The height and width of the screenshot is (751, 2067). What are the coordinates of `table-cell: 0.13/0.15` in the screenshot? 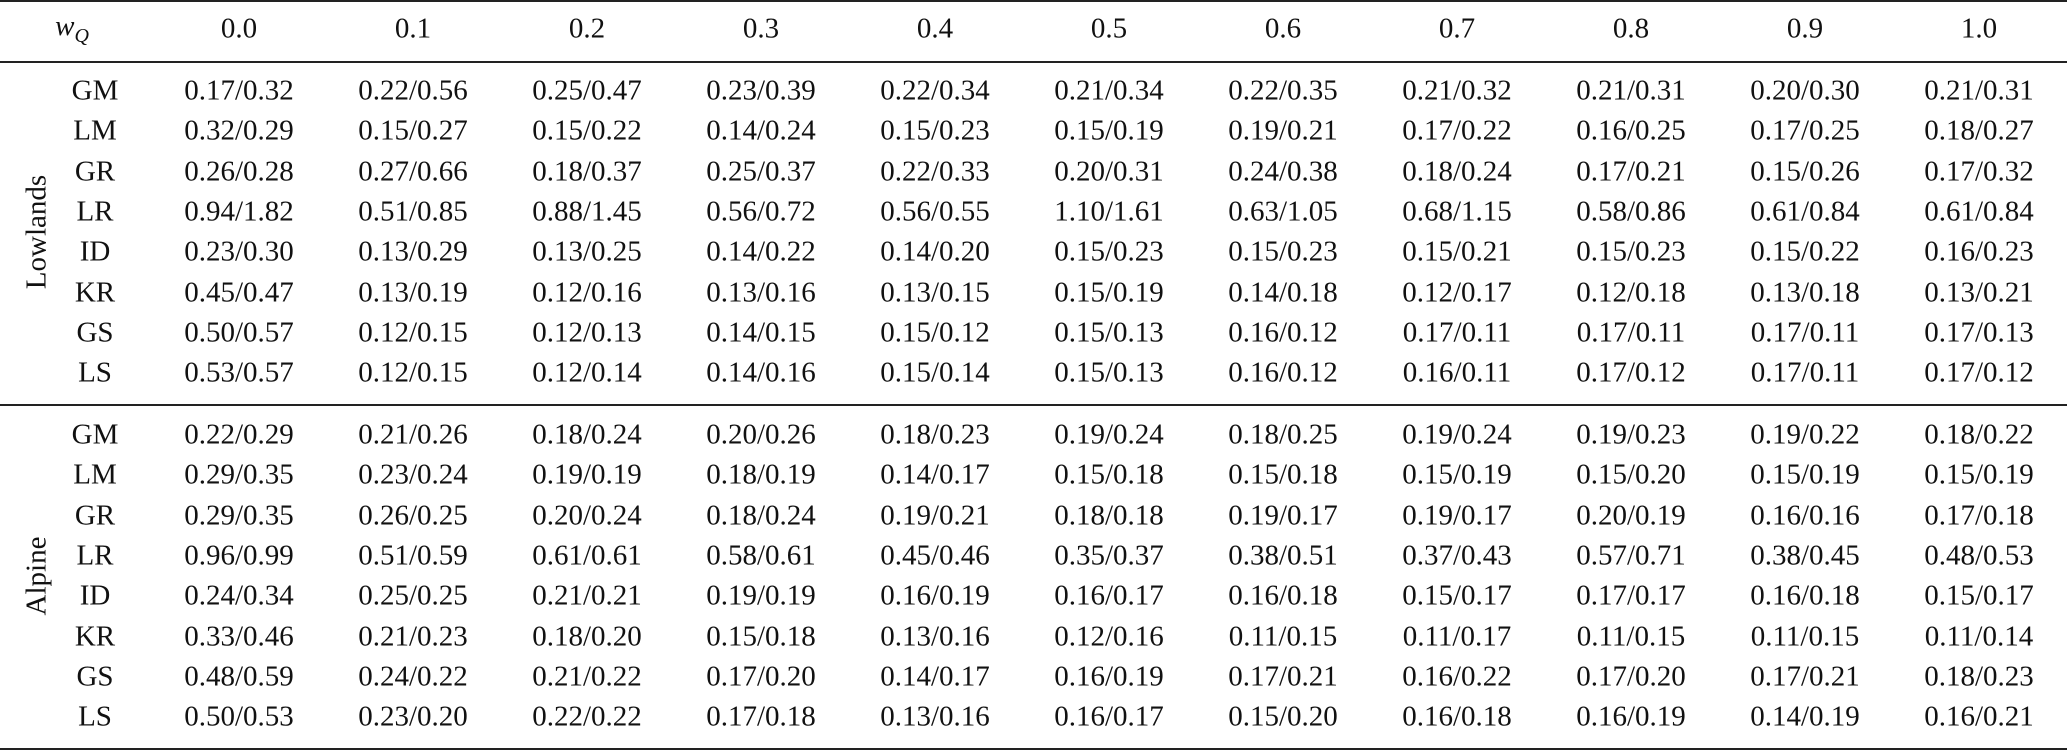 It's located at (935, 292).